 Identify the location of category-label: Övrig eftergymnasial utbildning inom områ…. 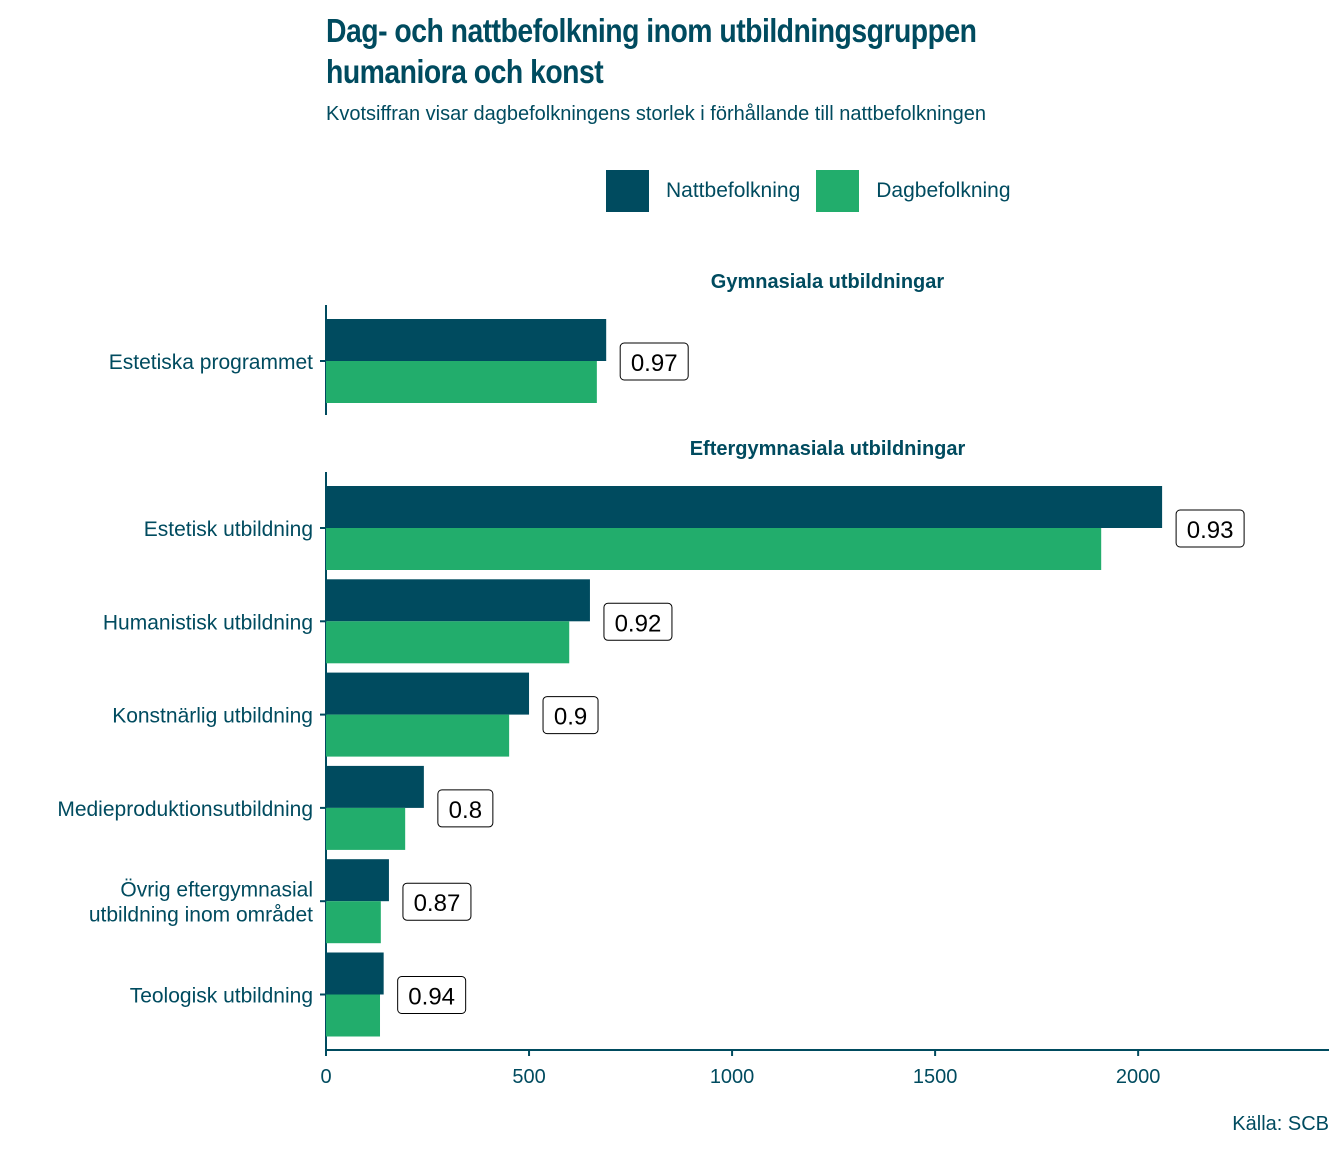
(201, 903).